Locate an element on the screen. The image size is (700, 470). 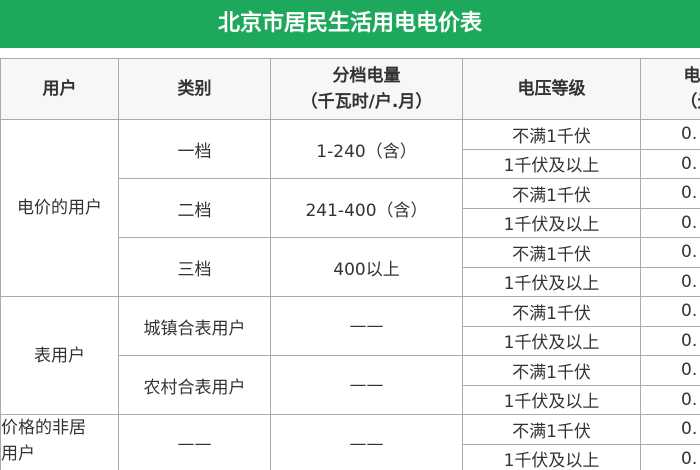
header-row: 用户 类别 分档电量 （千瓦时/户.月） 电压等级 电价 （元/ is located at coordinates (350, 89).